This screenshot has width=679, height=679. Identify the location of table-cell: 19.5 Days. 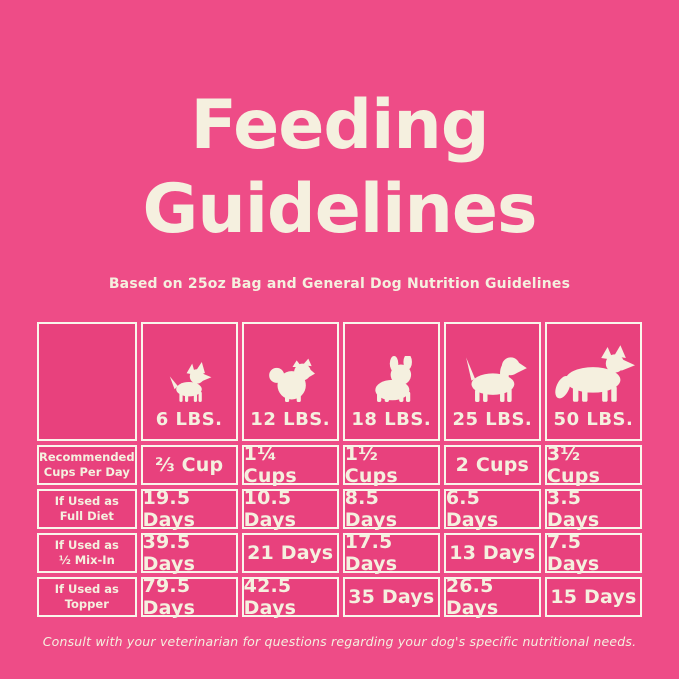
(189, 509).